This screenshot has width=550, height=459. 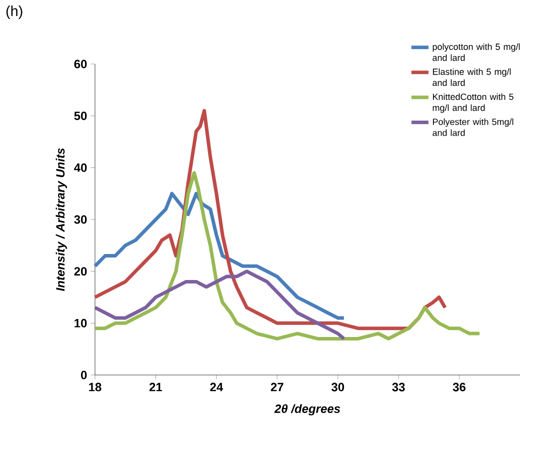 What do you see at coordinates (80, 323) in the screenshot?
I see `y-tick-label: 10` at bounding box center [80, 323].